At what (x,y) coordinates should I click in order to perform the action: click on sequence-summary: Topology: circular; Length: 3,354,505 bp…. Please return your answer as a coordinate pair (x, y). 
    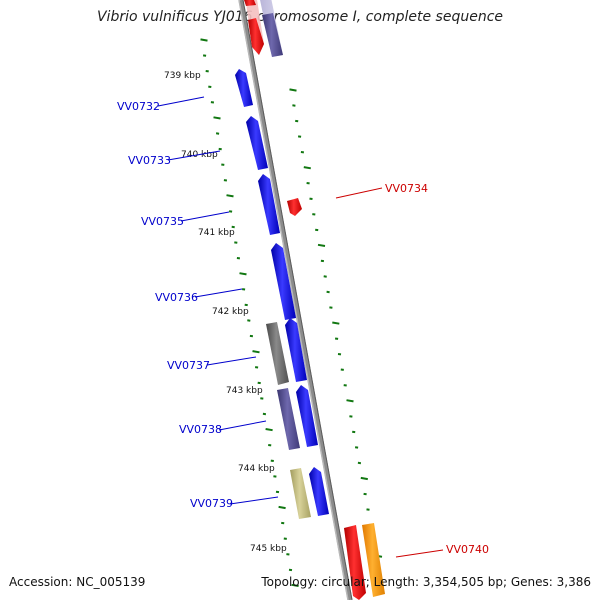
    Looking at the image, I should click on (426, 582).